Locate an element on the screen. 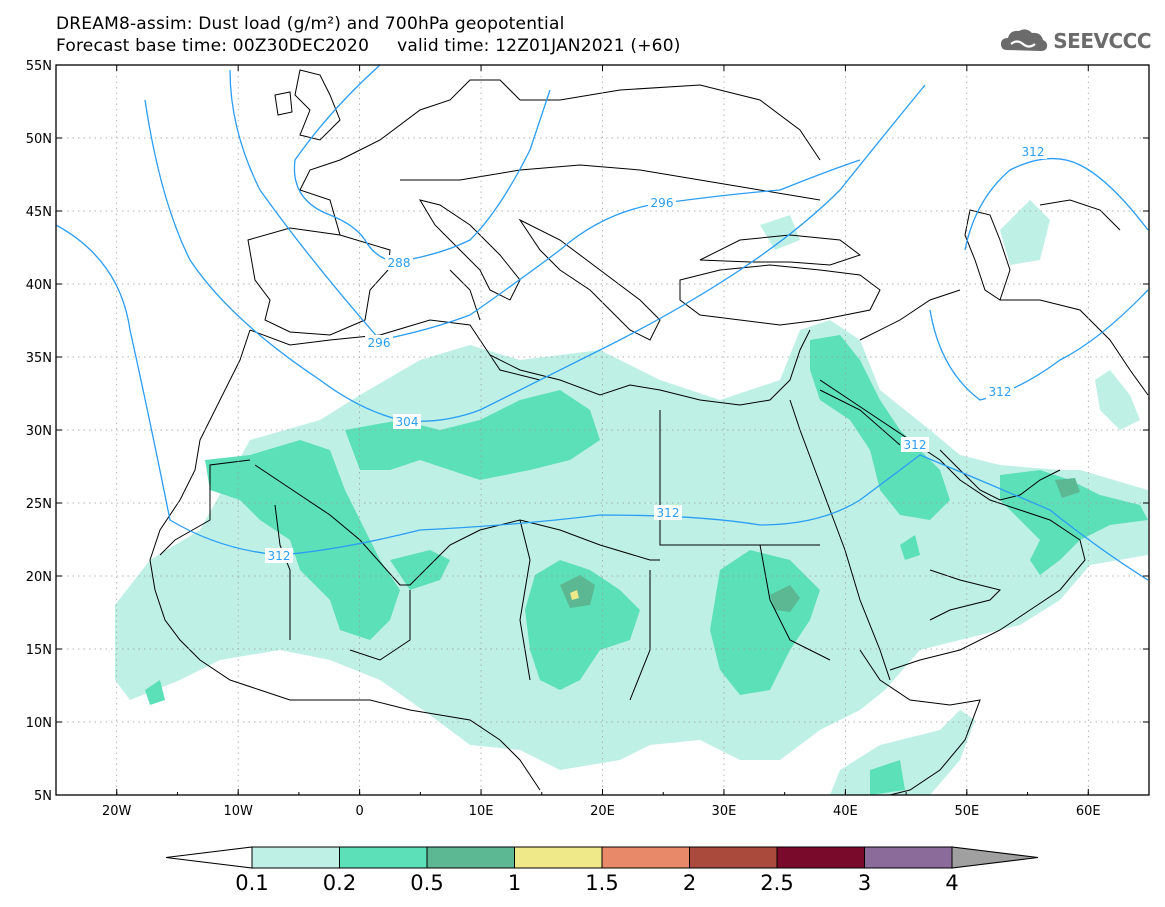 The image size is (1165, 907). colorbar-label: 0.5 is located at coordinates (426, 883).